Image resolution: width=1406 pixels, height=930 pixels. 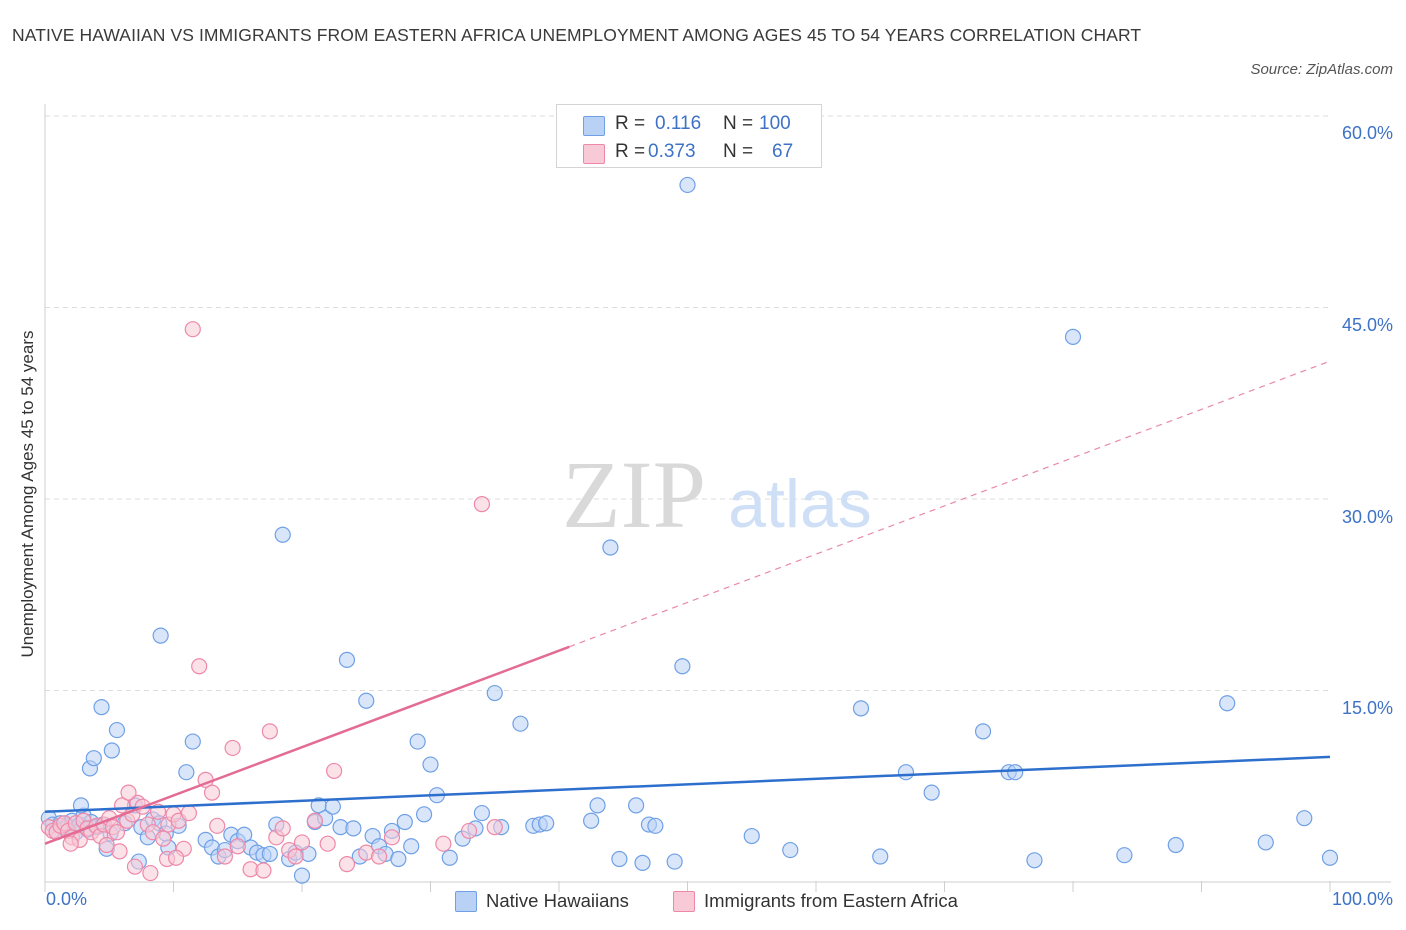 What do you see at coordinates (1367, 708) in the screenshot?
I see `y-tick-label-15: 15.0%` at bounding box center [1367, 708].